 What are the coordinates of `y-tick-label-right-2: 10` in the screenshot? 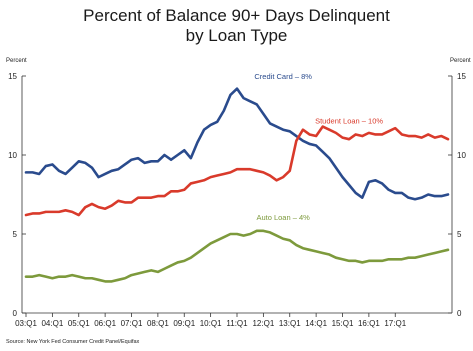 It's located at (461, 155).